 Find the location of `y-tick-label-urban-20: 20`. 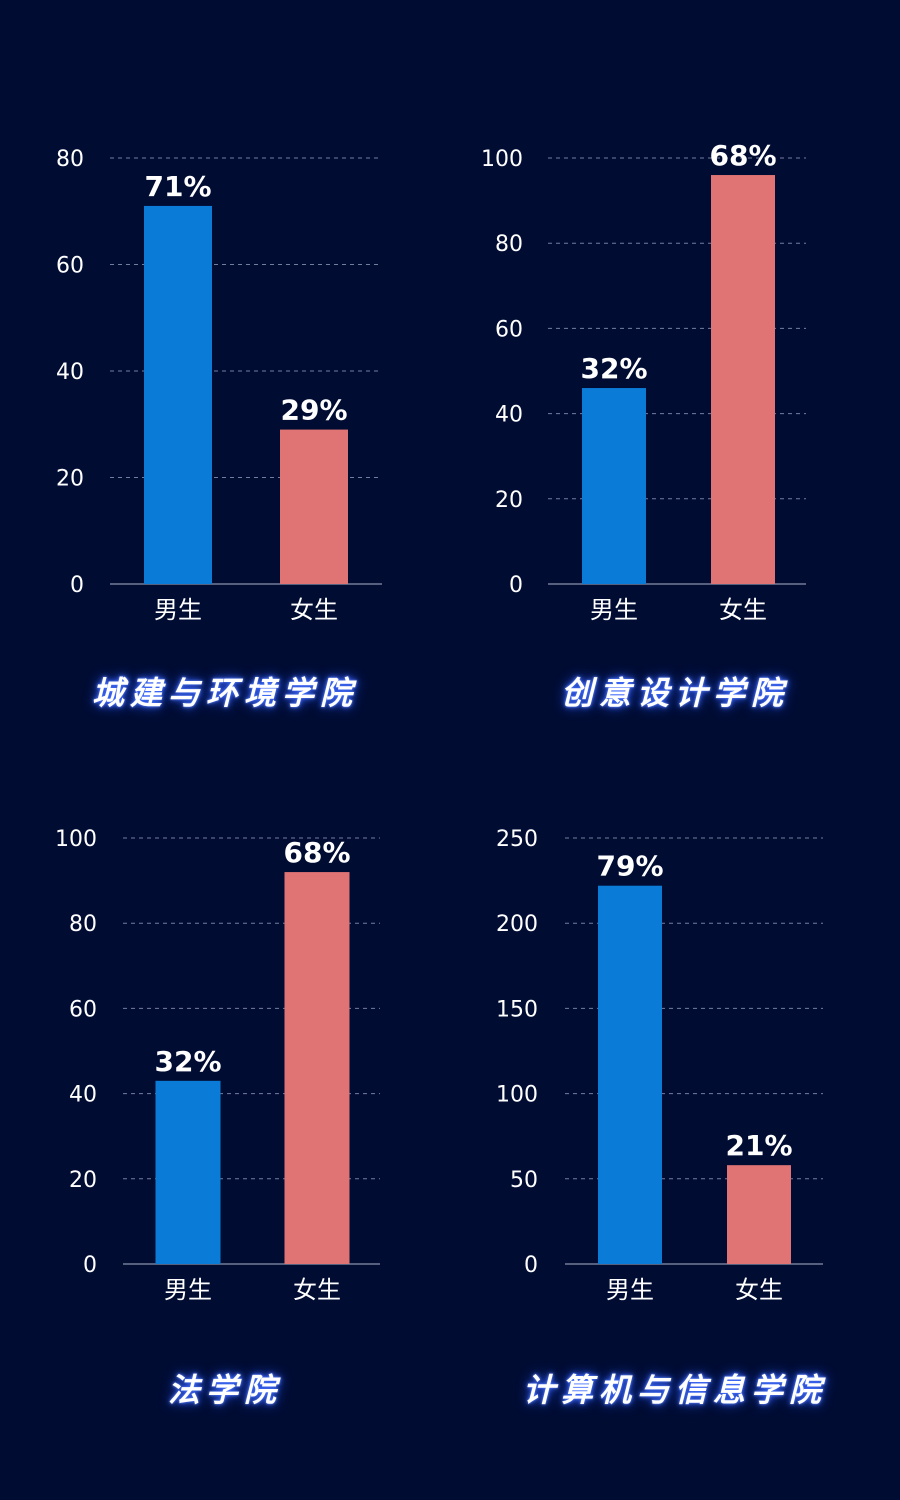

y-tick-label-urban-20: 20 is located at coordinates (70, 479).